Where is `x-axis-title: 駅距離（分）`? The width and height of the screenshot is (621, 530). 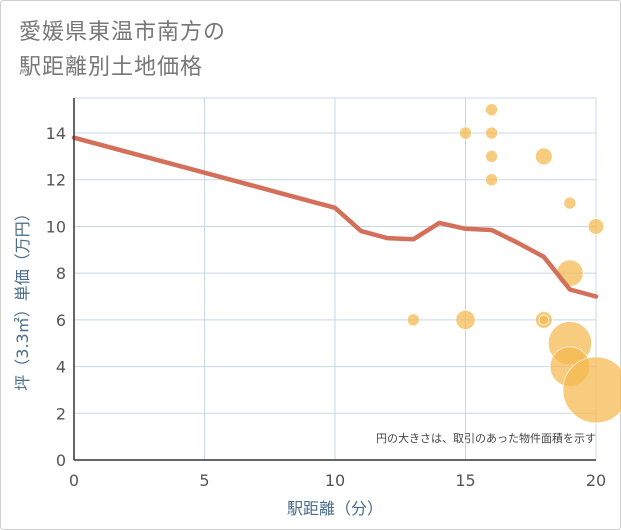
x-axis-title: 駅距離（分） is located at coordinates (335, 508).